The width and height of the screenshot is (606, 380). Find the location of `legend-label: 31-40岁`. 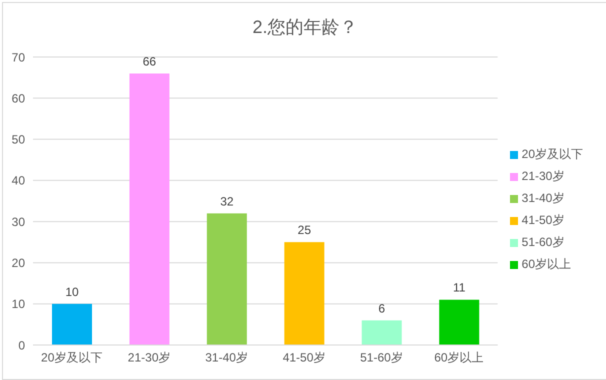

legend-label: 31-40岁 is located at coordinates (543, 198).